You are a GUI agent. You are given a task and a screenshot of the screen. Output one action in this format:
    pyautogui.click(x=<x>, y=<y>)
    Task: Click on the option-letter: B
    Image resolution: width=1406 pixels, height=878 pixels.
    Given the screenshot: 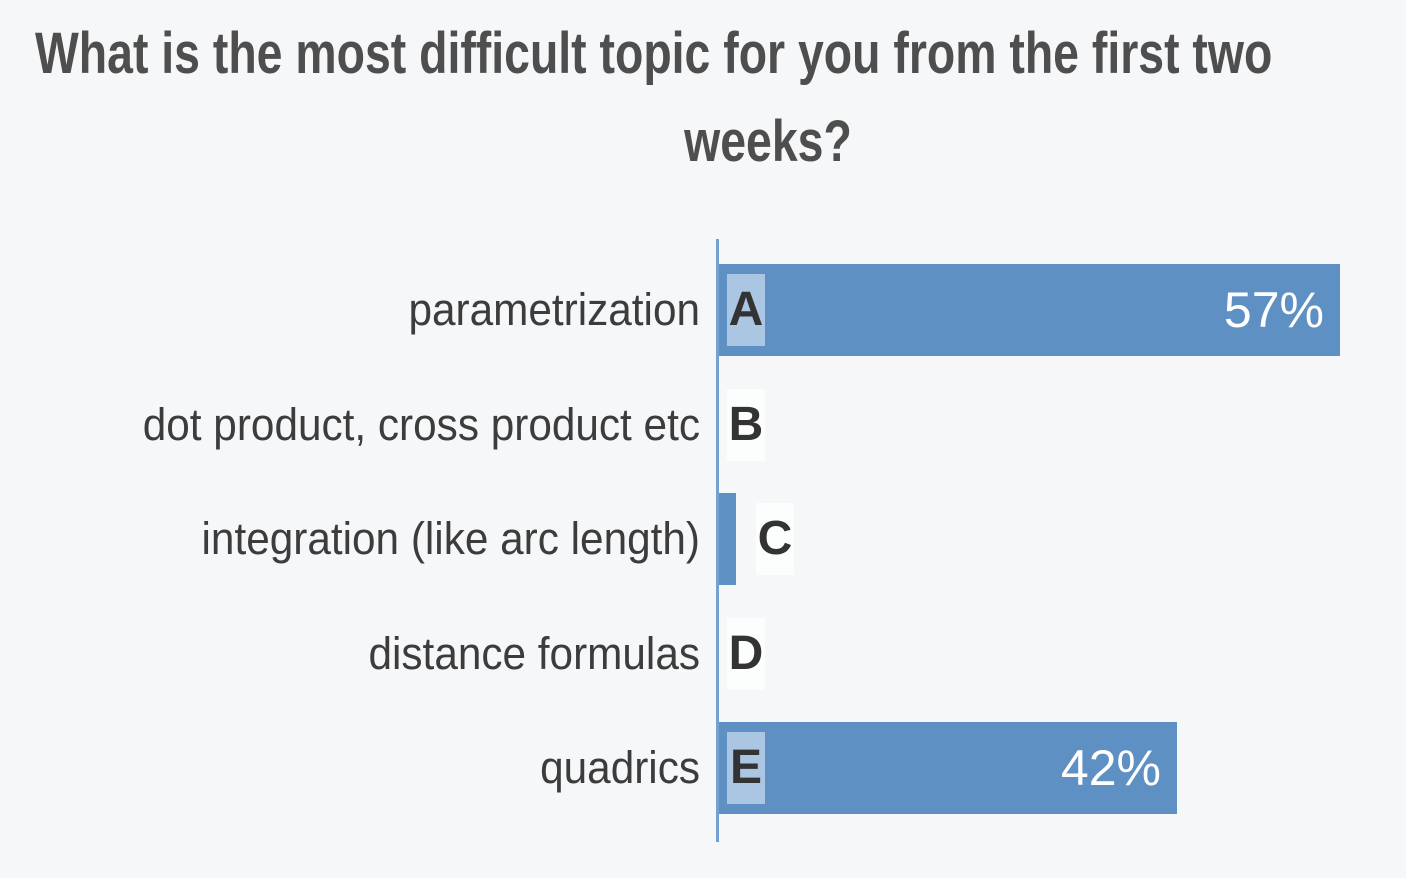 What is the action you would take?
    pyautogui.click(x=746, y=424)
    